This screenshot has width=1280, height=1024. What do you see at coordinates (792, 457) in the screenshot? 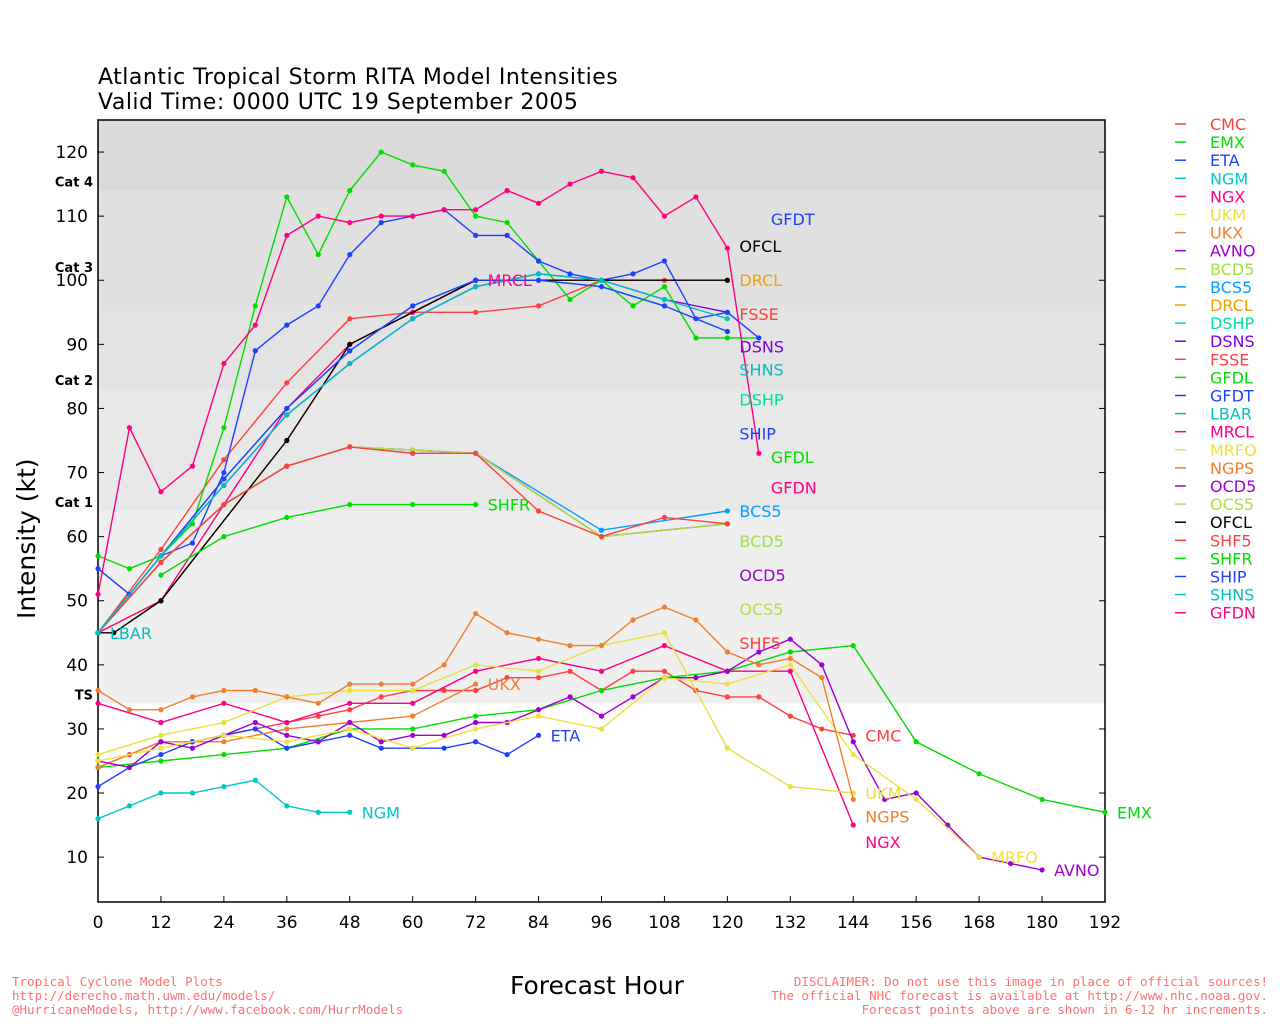
I see `series-end-label: GFDL` at bounding box center [792, 457].